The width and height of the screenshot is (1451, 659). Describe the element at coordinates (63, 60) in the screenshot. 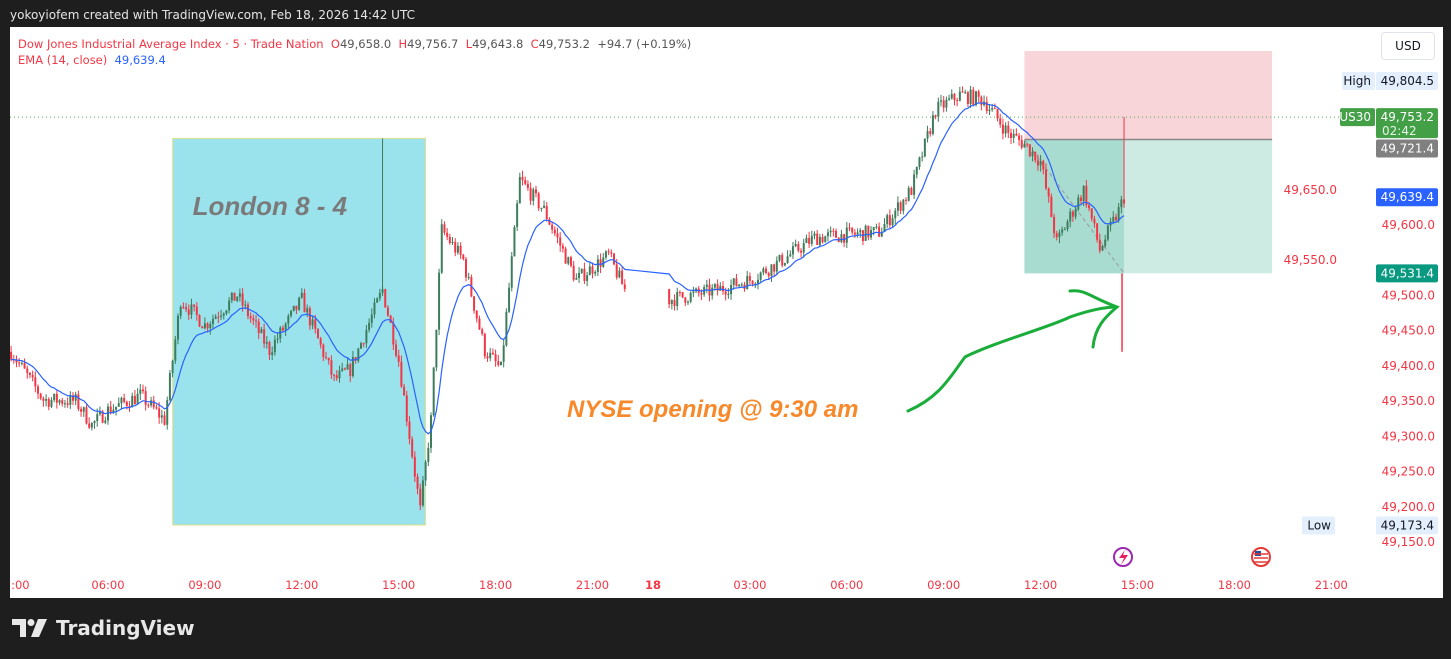

I see `ema-label: EMA (14, close)` at that location.